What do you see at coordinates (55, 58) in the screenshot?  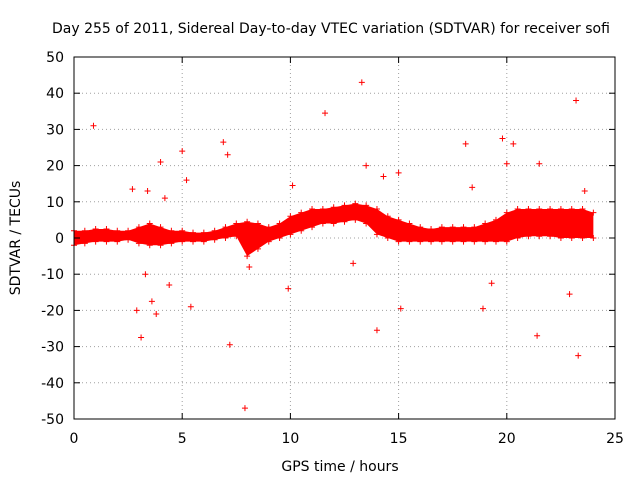 I see `y-tick-label: 50` at bounding box center [55, 58].